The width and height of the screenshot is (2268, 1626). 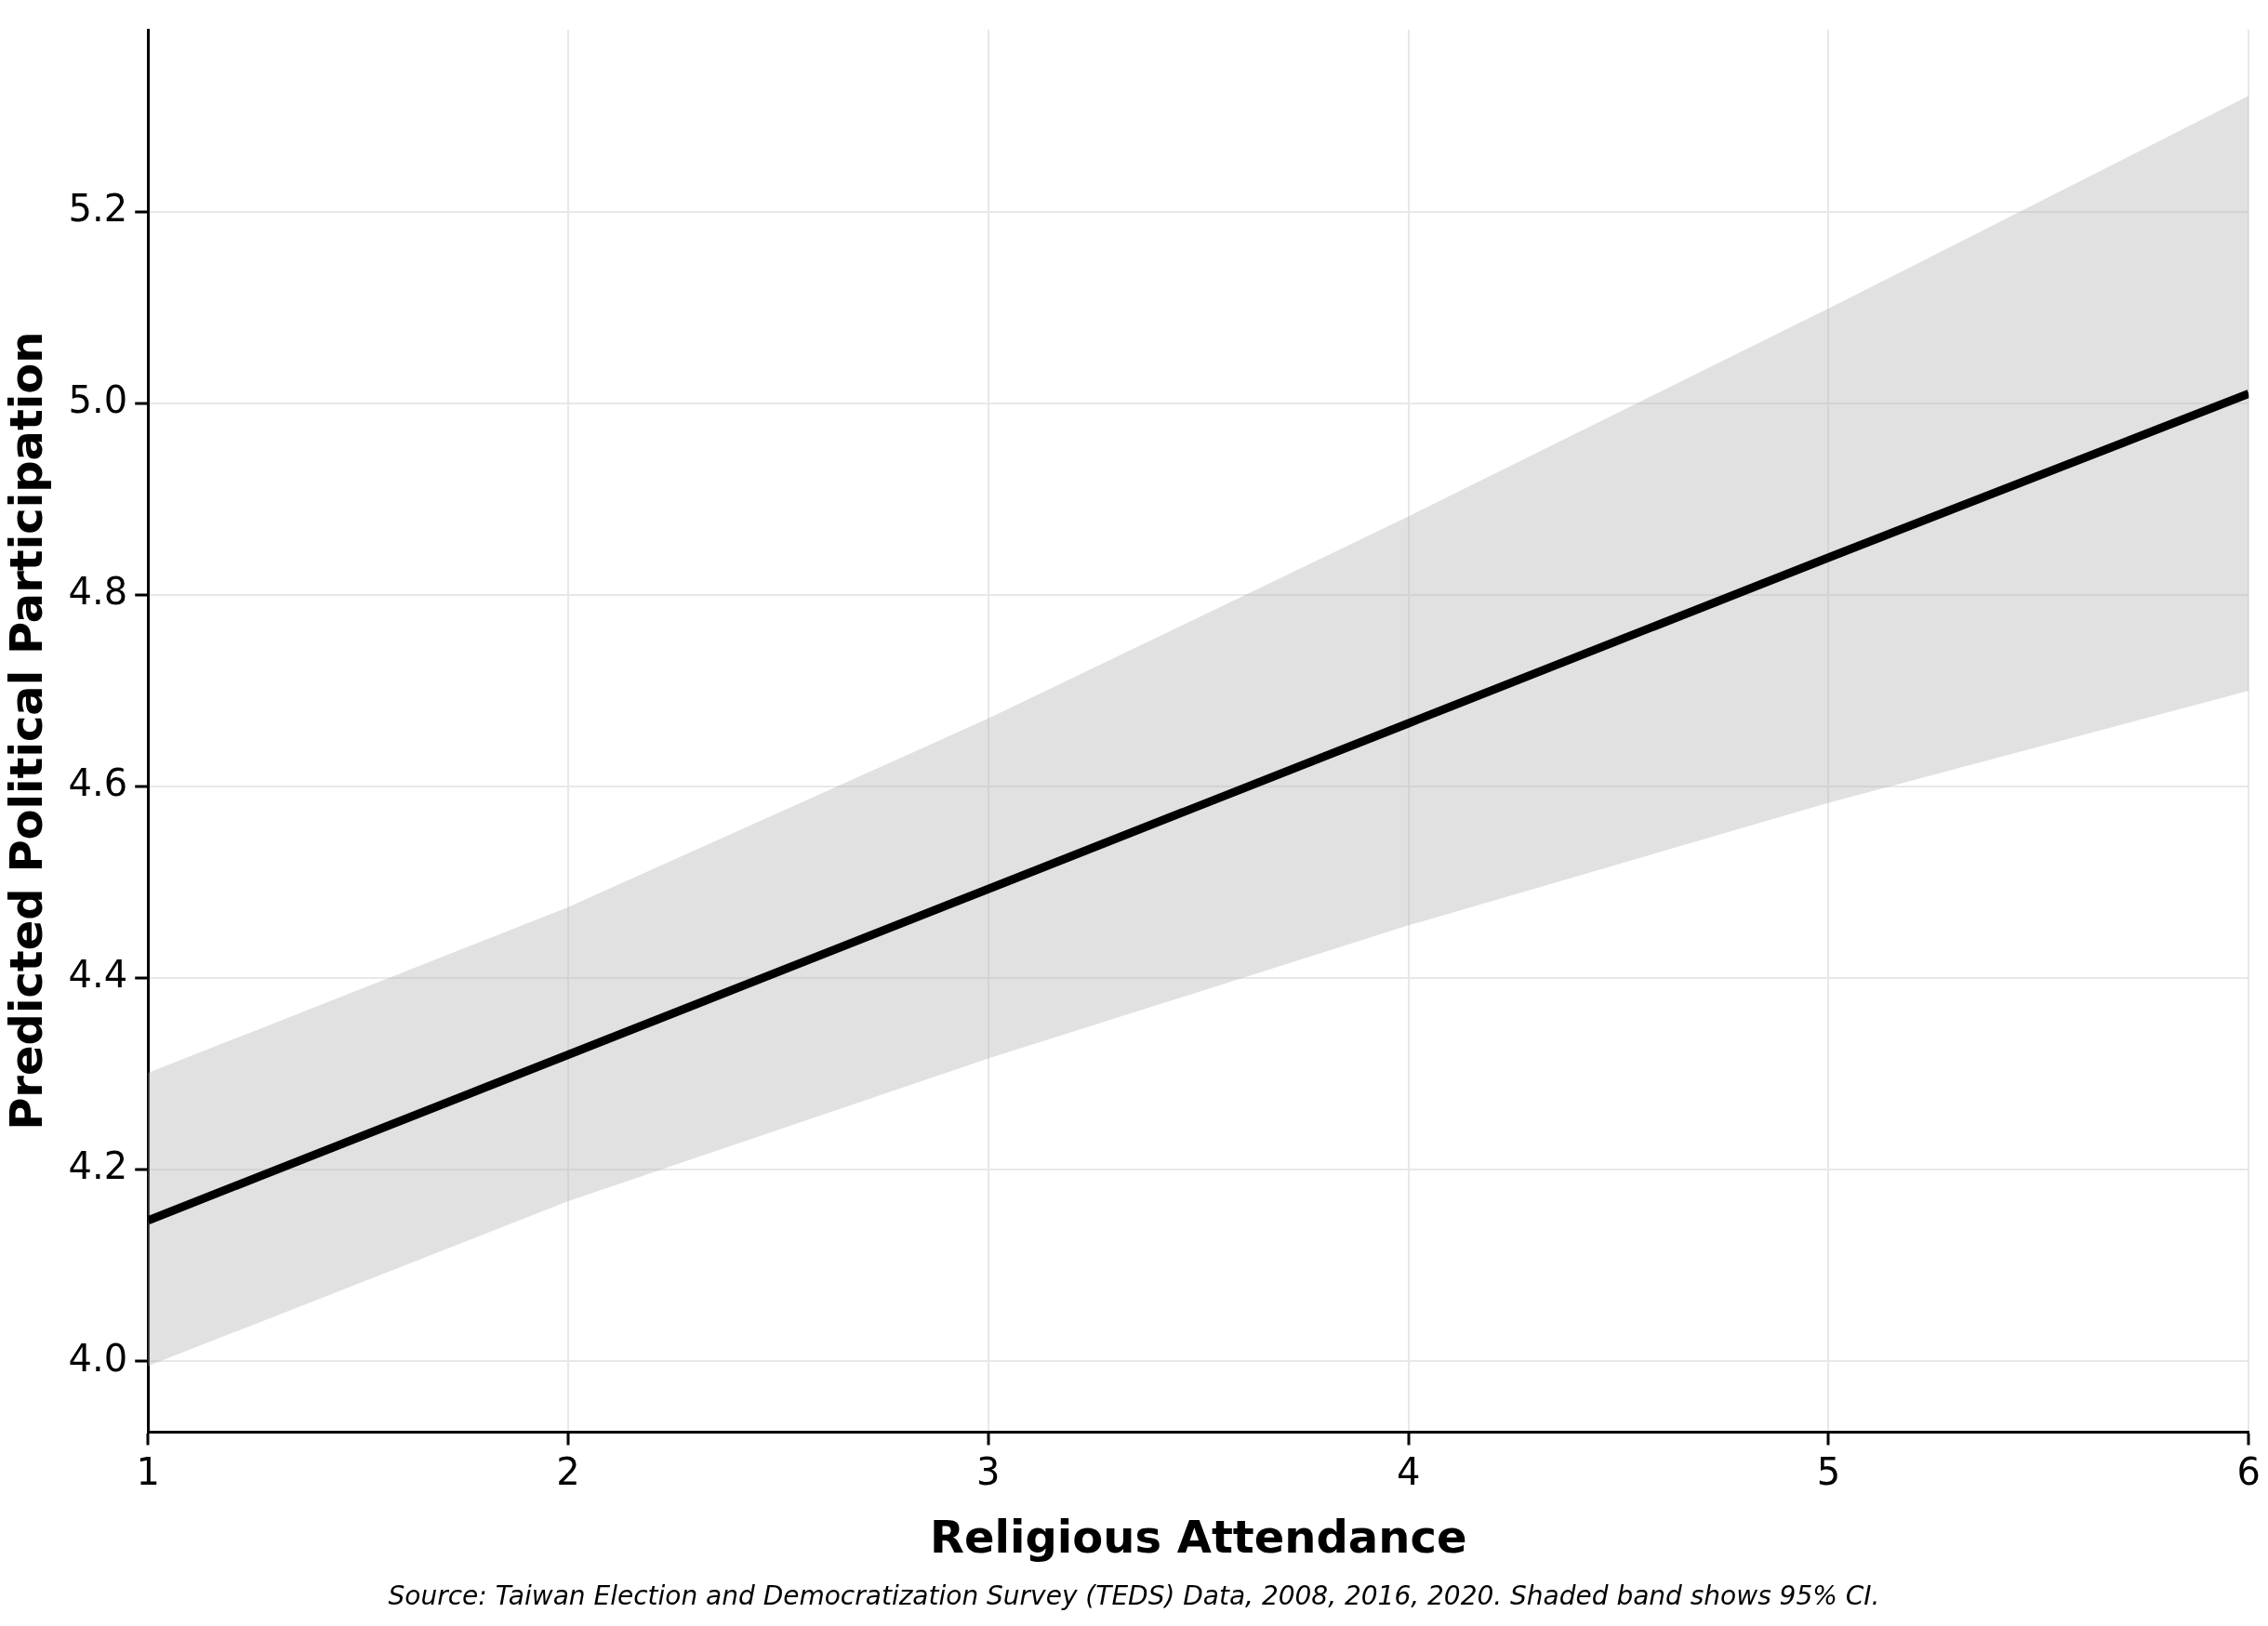 What do you see at coordinates (98, 400) in the screenshot?
I see `y-tick-label: 5.0` at bounding box center [98, 400].